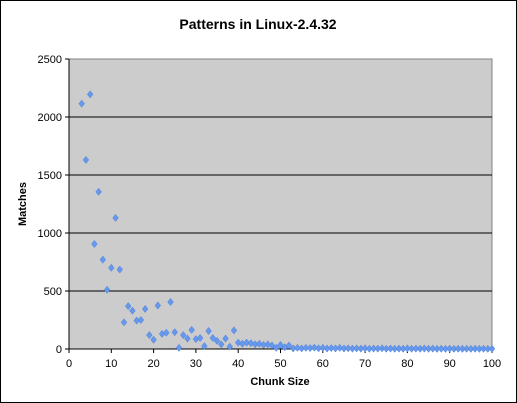  I want to click on x-tick-label: 30, so click(196, 364).